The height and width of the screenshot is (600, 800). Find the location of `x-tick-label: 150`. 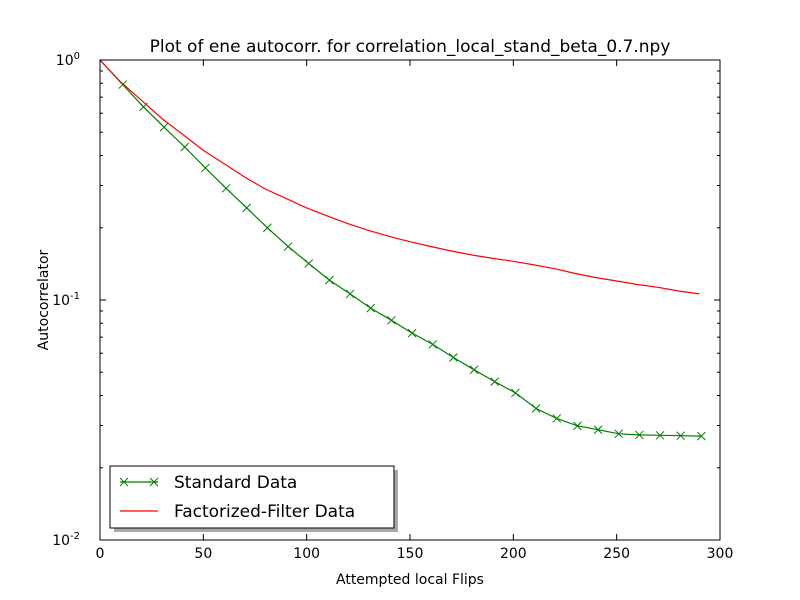

x-tick-label: 150 is located at coordinates (410, 554).